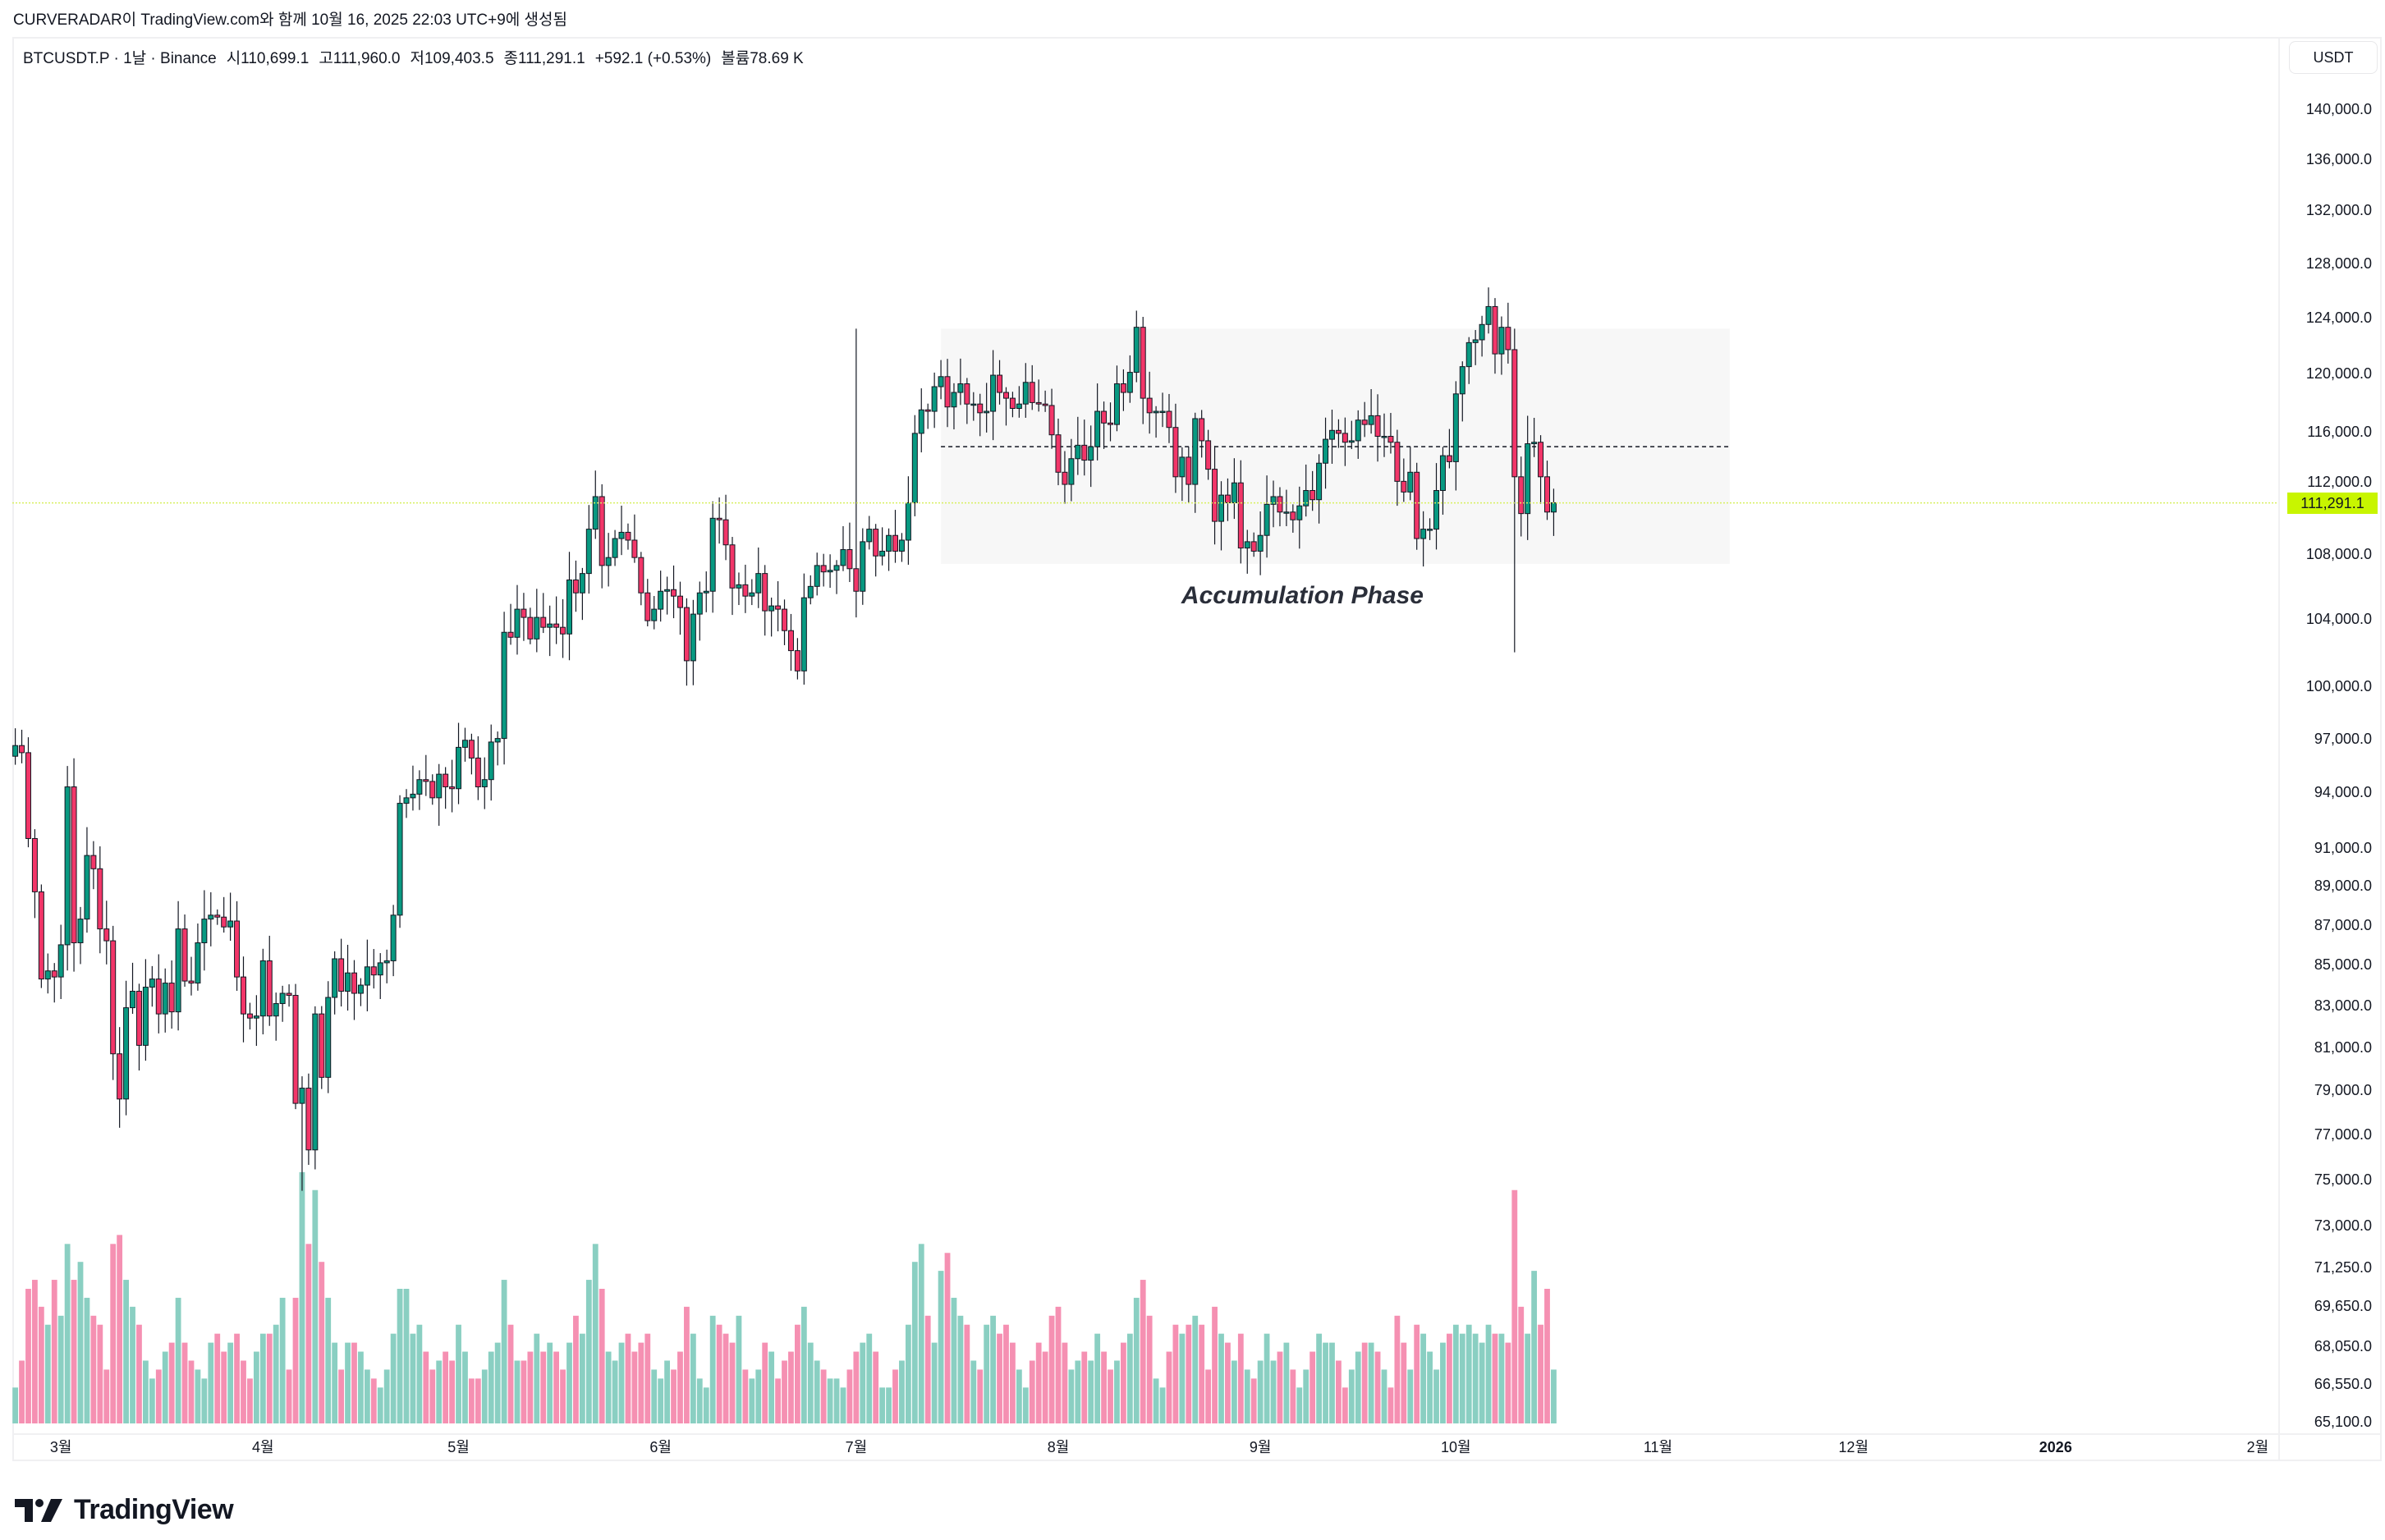 The image size is (2385, 1540). I want to click on currency-button: USDT, so click(2333, 58).